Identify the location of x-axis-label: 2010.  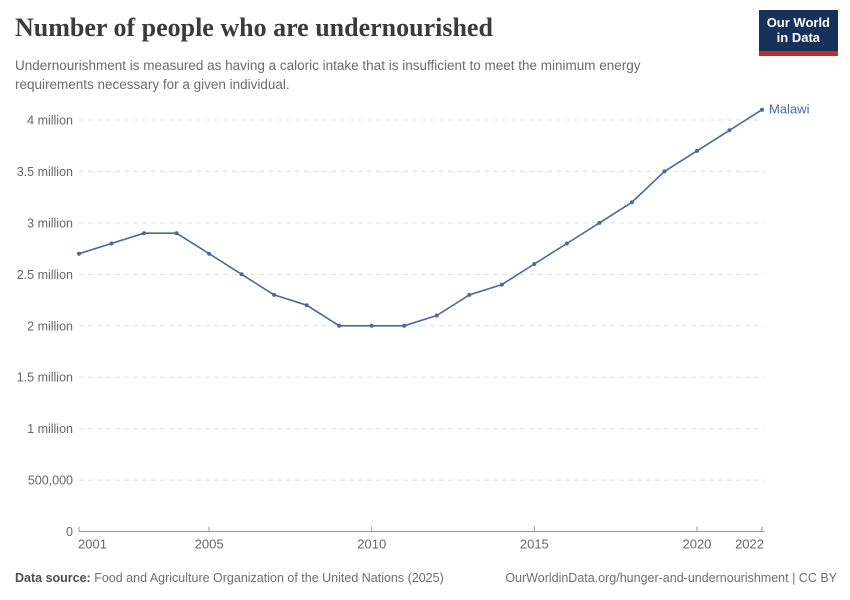
(371, 544).